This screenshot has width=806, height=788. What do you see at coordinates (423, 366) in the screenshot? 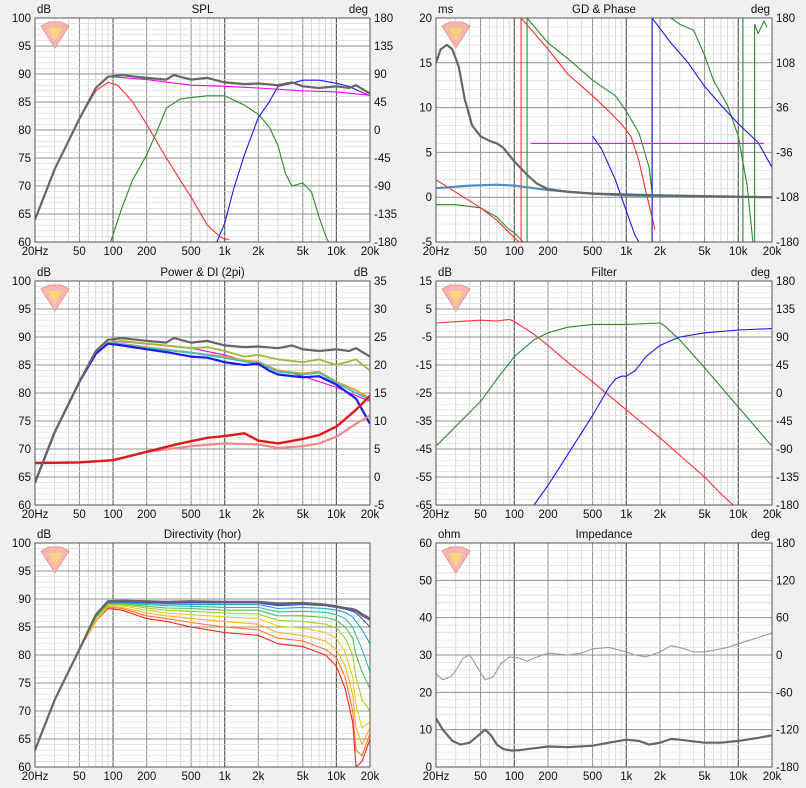
I see `y-tick-label: -15` at bounding box center [423, 366].